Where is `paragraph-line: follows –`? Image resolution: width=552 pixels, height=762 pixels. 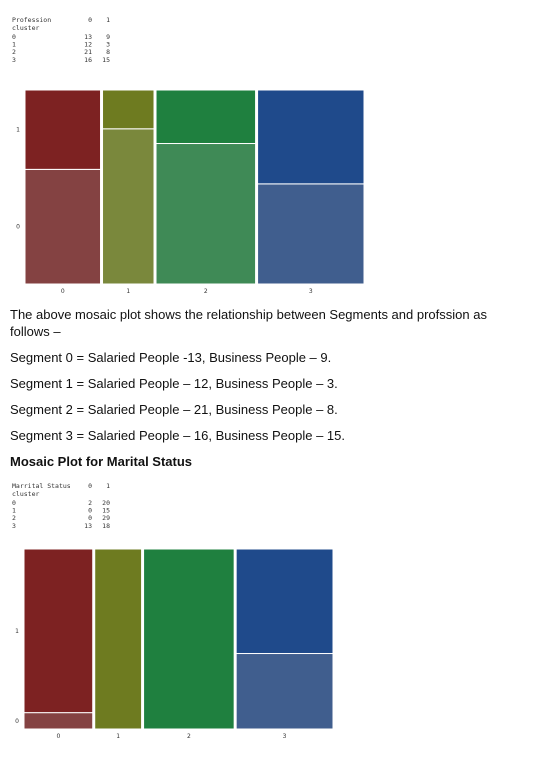 paragraph-line: follows – is located at coordinates (35, 331).